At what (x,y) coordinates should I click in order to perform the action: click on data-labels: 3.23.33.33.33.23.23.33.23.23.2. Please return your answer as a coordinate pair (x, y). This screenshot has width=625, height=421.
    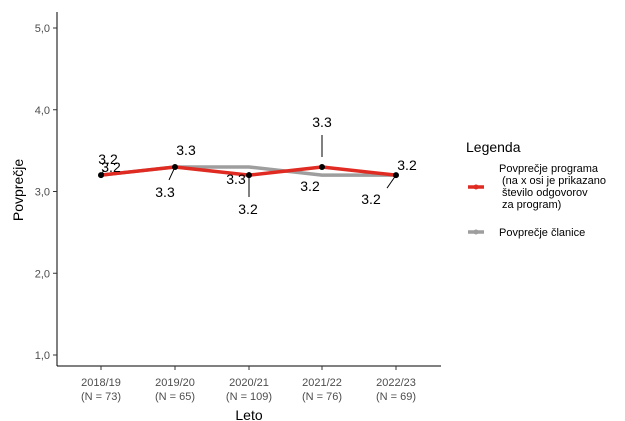
    Looking at the image, I should click on (257, 165).